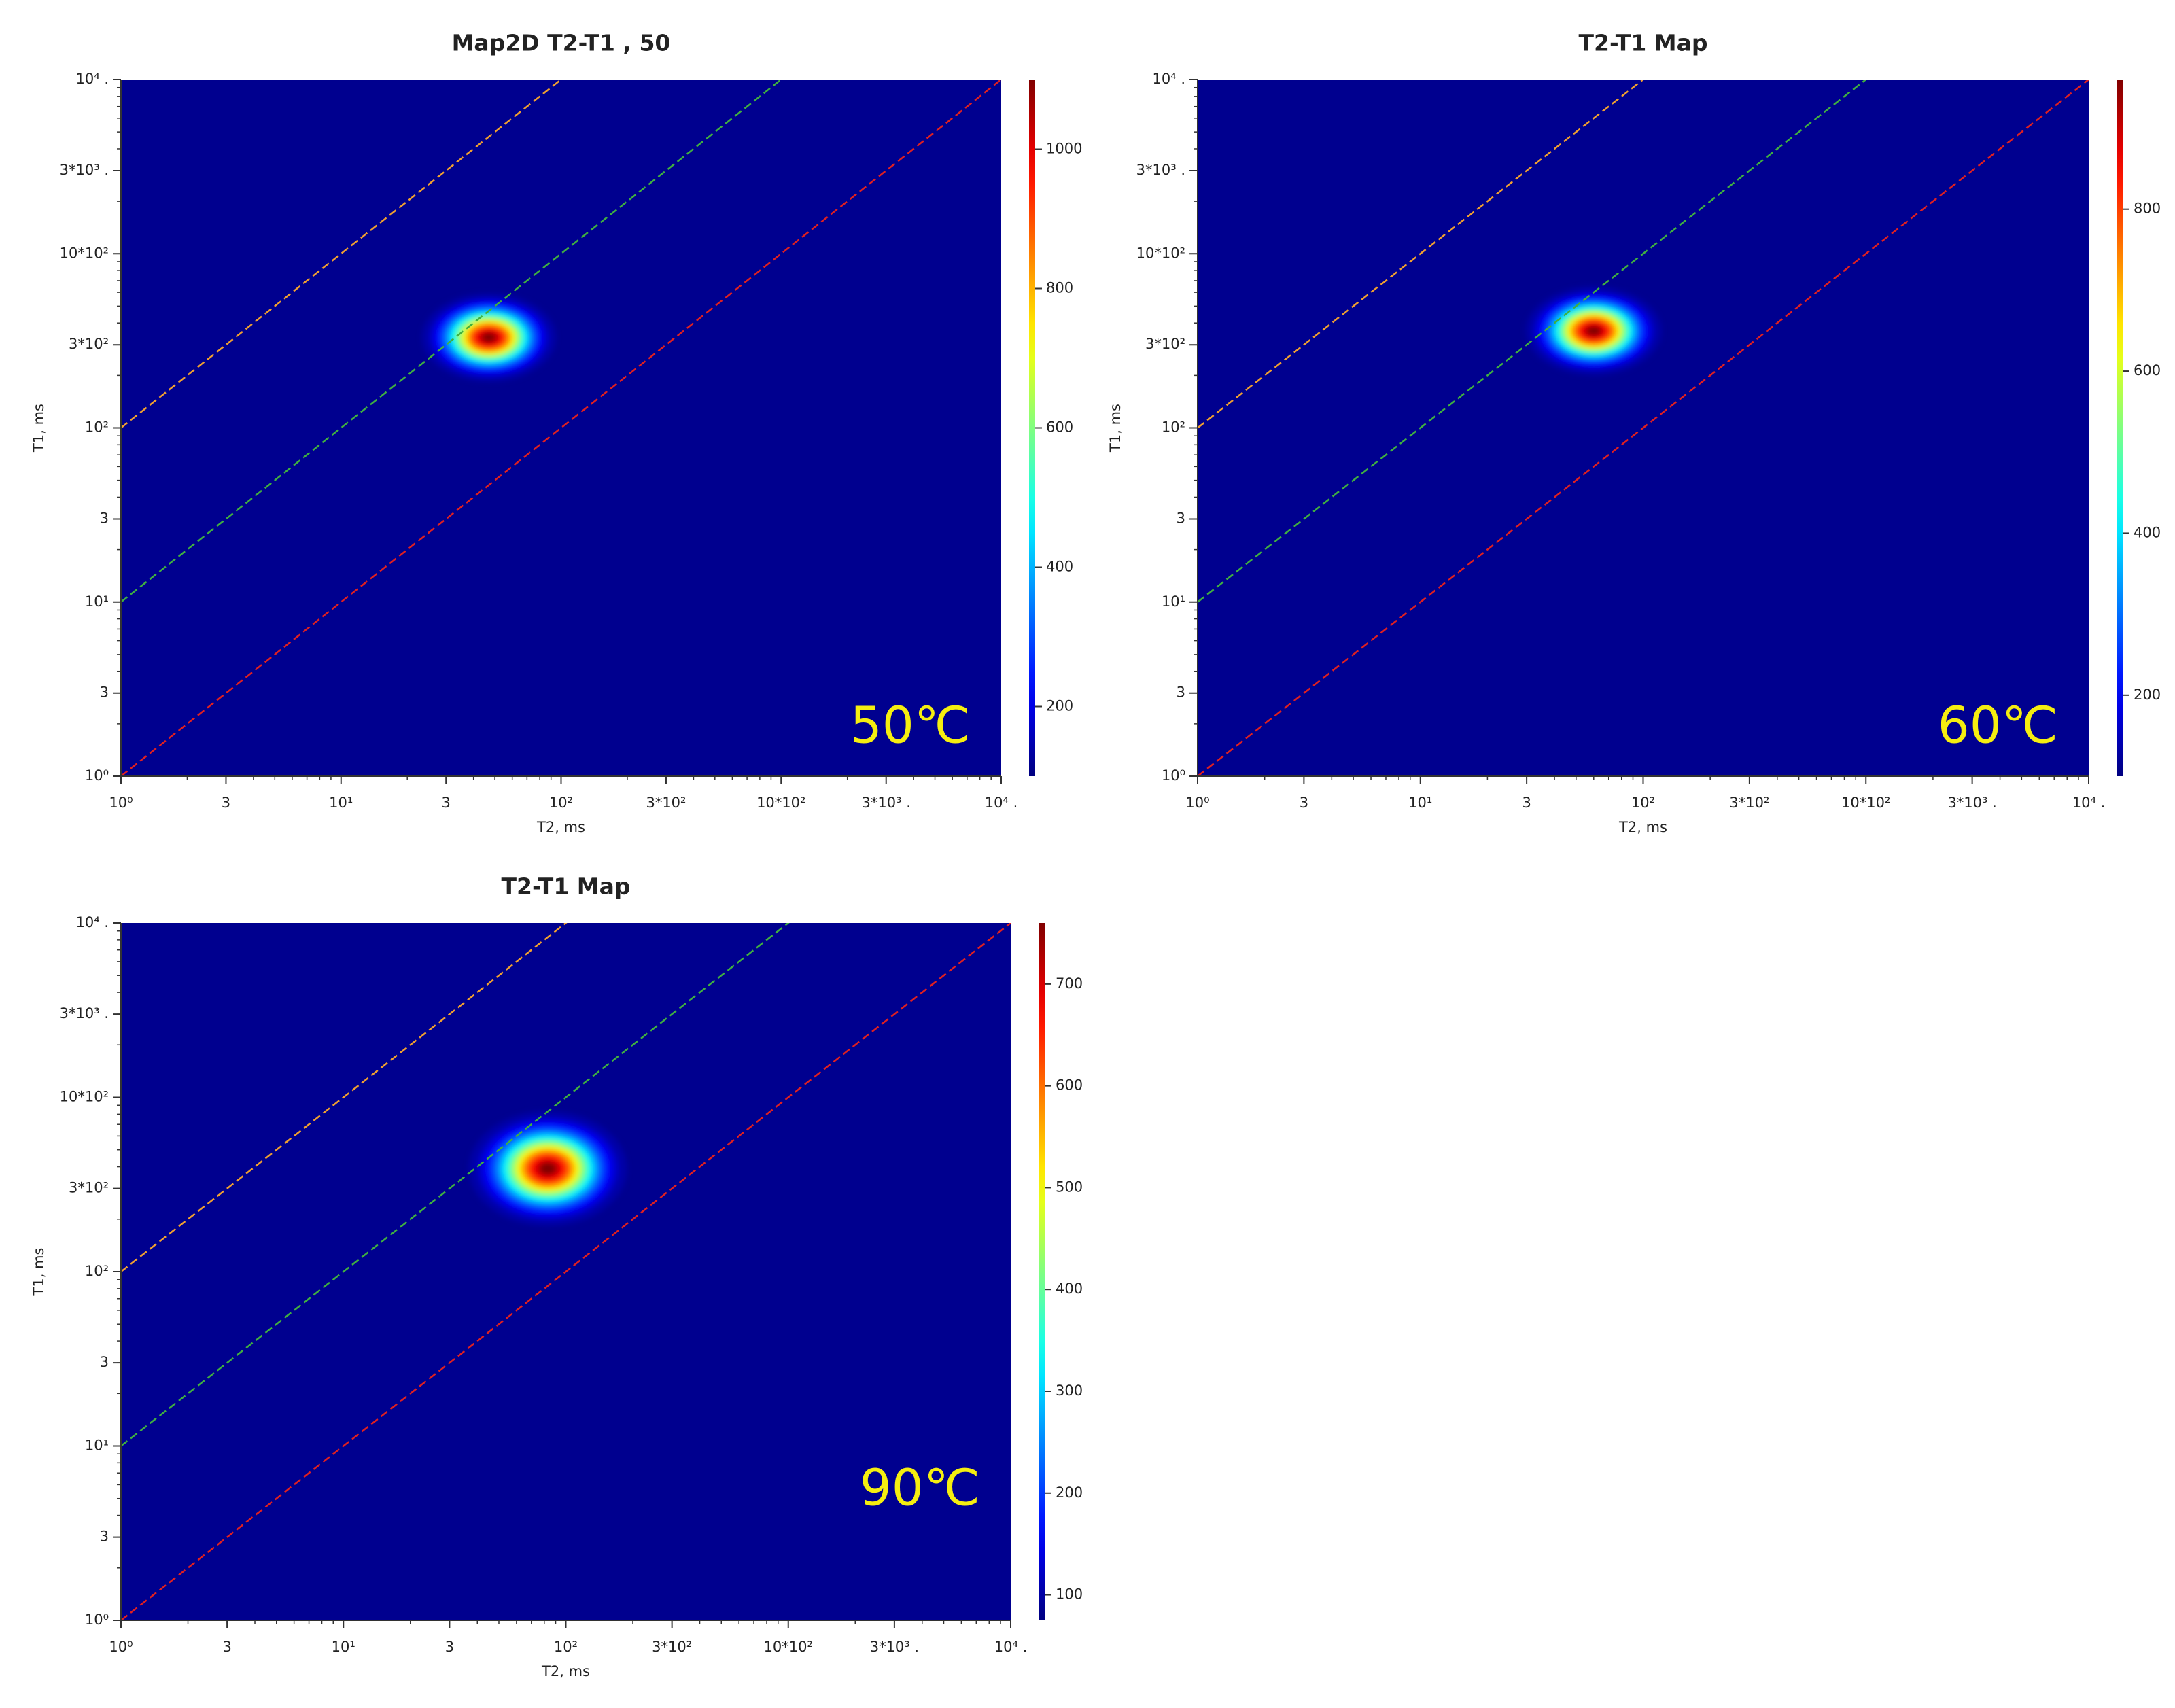 This screenshot has width=2175, height=1708. I want to click on annotation: 50℃, so click(910, 726).